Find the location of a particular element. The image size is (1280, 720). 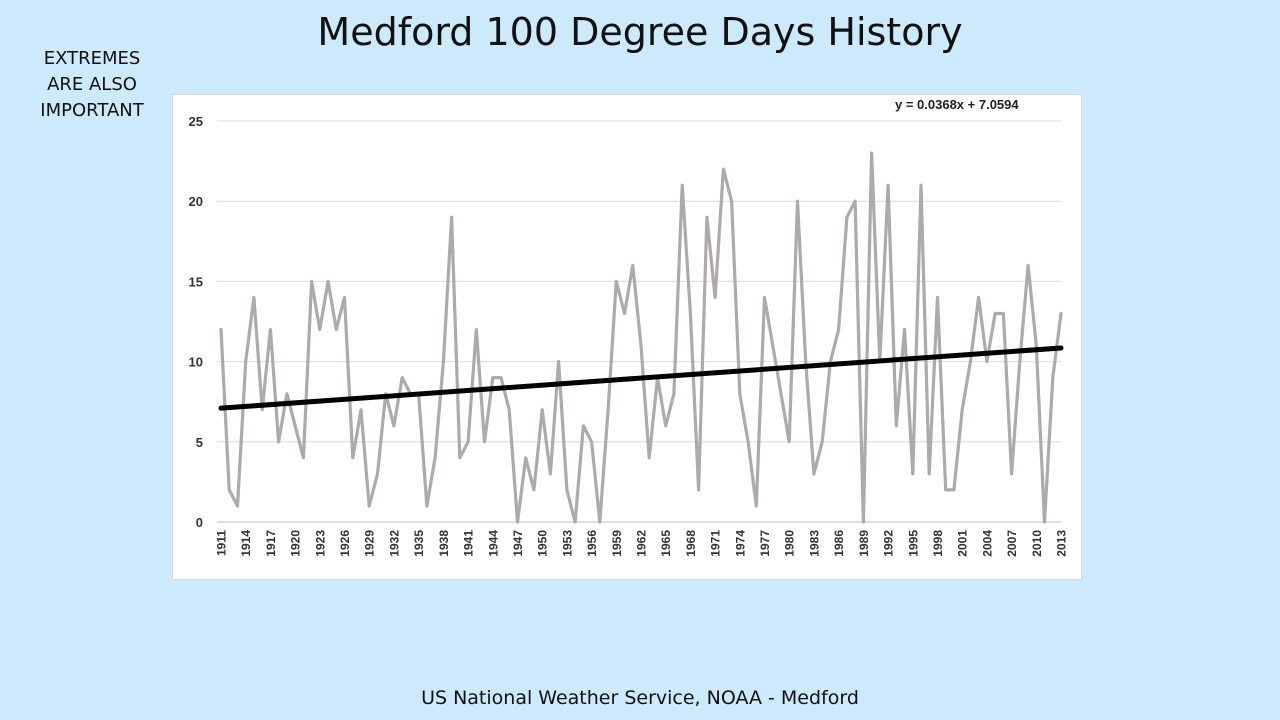

x-tick-label: 1914 is located at coordinates (246, 543).